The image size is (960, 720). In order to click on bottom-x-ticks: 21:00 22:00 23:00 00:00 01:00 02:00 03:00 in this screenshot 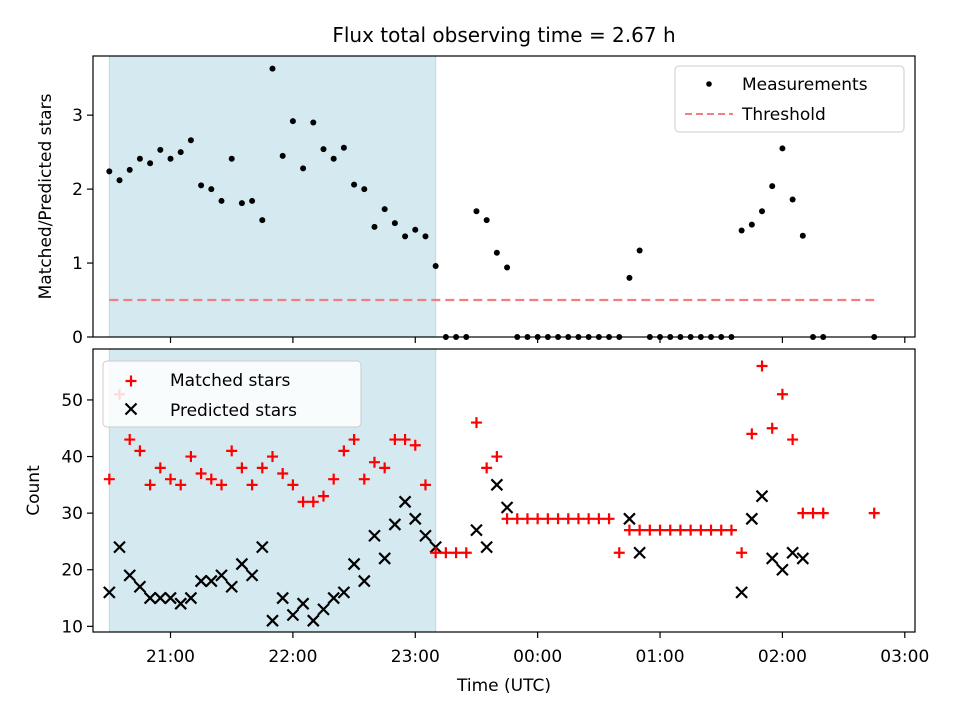, I will do `click(537, 649)`.